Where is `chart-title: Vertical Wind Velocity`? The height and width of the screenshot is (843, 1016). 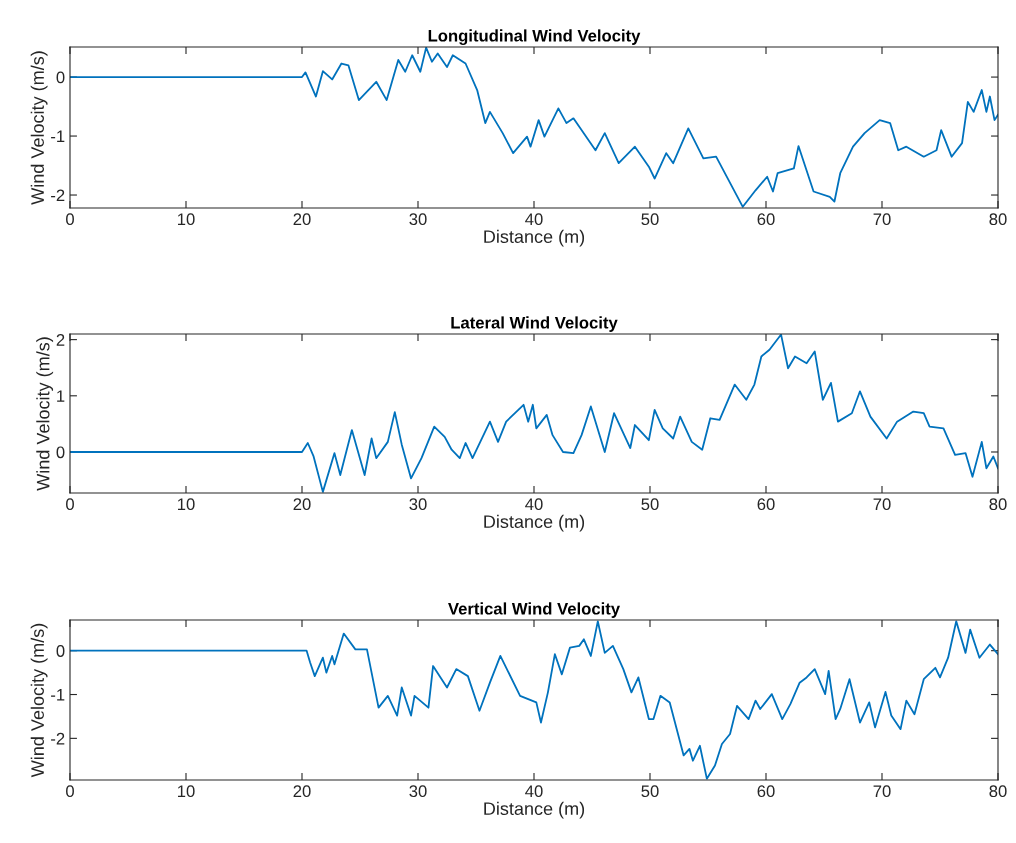 chart-title: Vertical Wind Velocity is located at coordinates (534, 610).